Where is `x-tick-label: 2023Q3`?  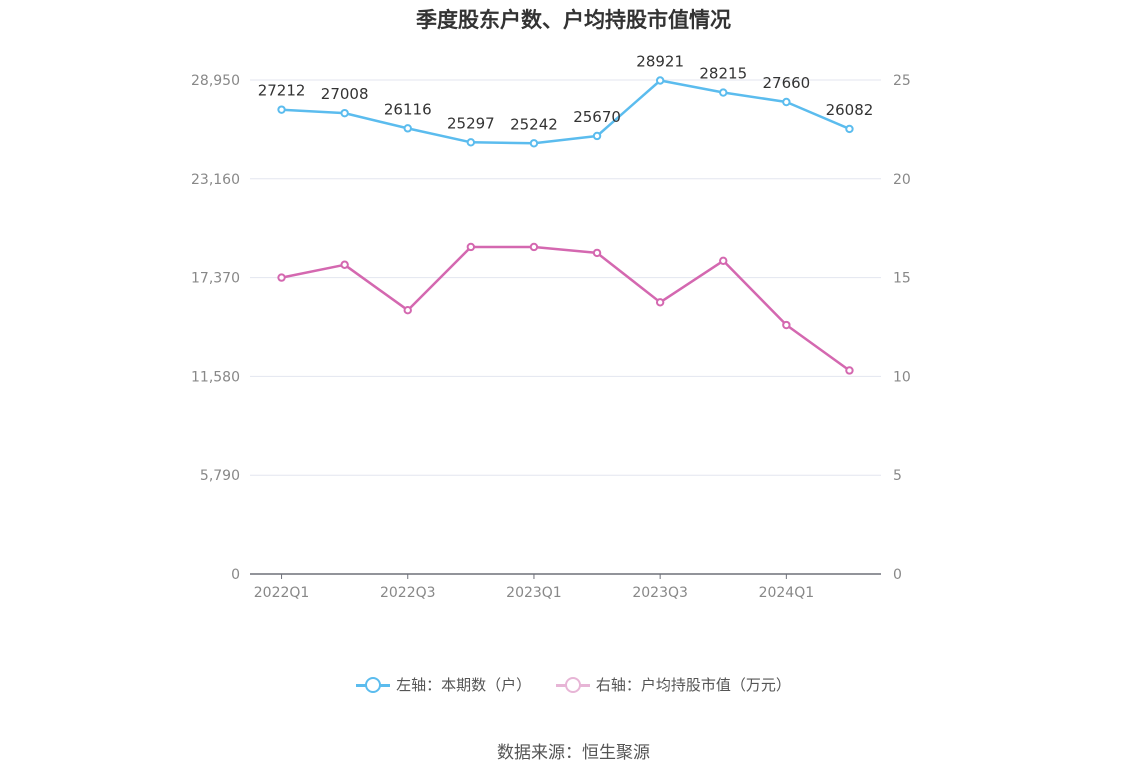
x-tick-label: 2023Q3 is located at coordinates (660, 593).